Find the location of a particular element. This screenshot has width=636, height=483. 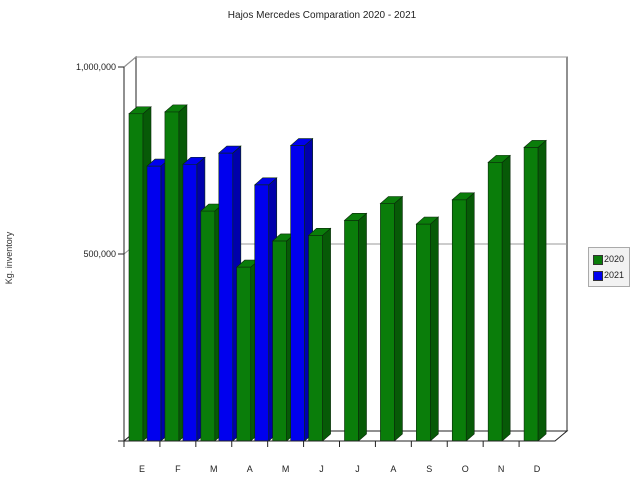

legend: 2020 2021 is located at coordinates (609, 267).